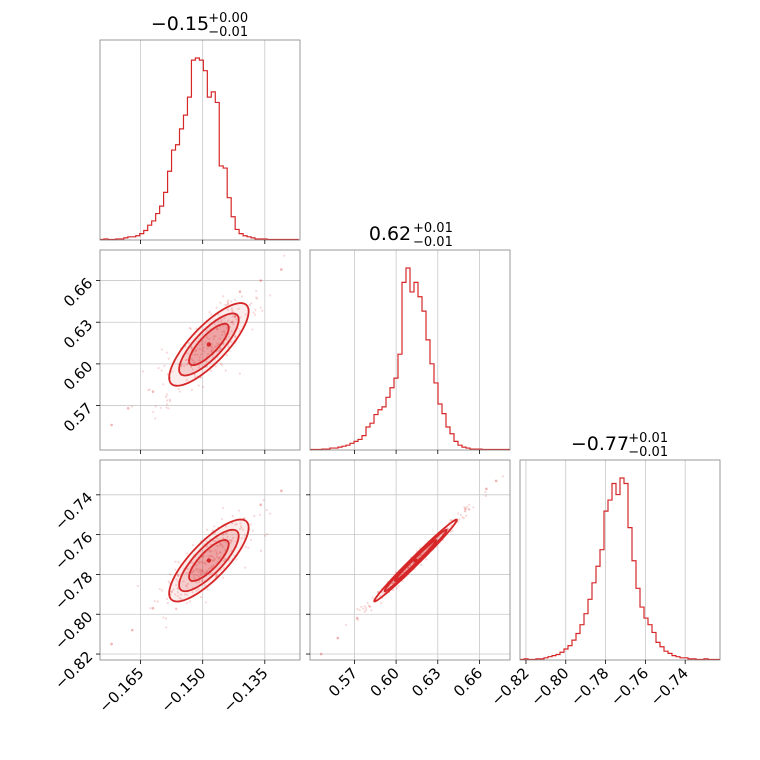 The width and height of the screenshot is (760, 760). What do you see at coordinates (510, 686) in the screenshot?
I see `x-tick-label: −0.82` at bounding box center [510, 686].